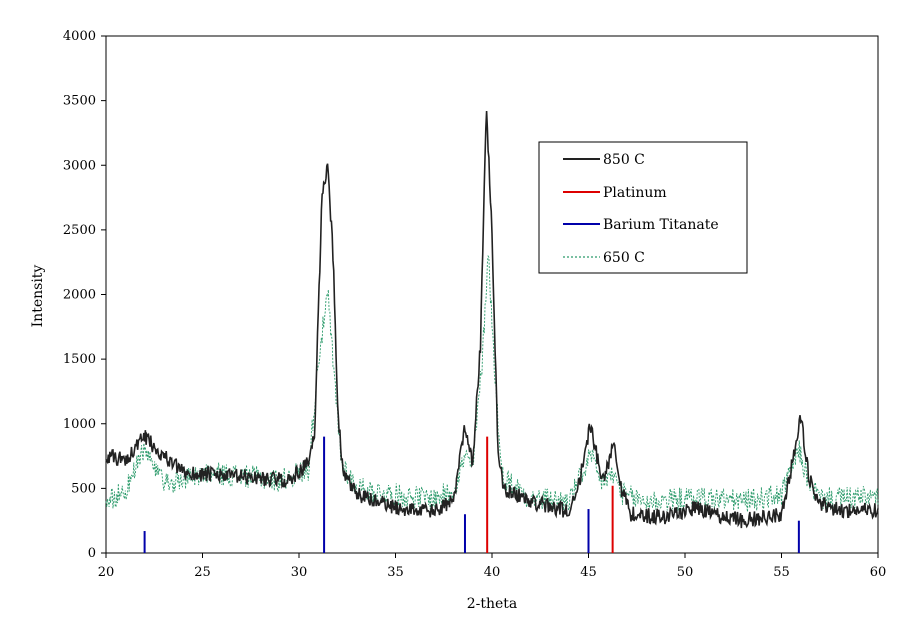  I want to click on x-tick-label: 40, so click(492, 572).